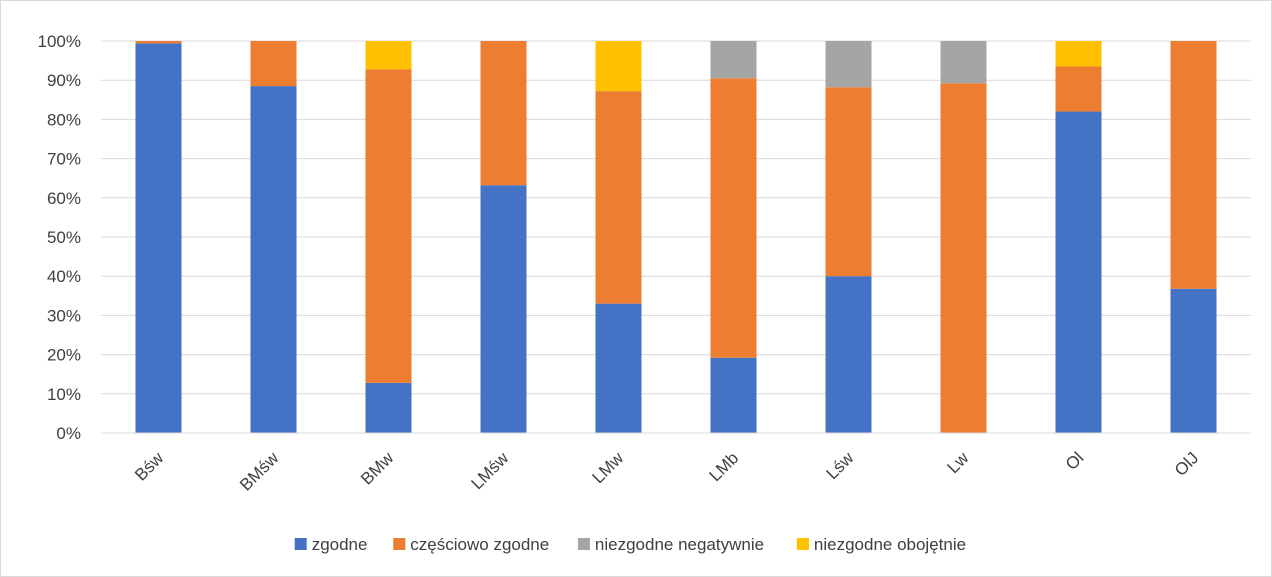  What do you see at coordinates (388, 55) in the screenshot?
I see `bar-segment-BMw-niezgodne-obojętnie` at bounding box center [388, 55].